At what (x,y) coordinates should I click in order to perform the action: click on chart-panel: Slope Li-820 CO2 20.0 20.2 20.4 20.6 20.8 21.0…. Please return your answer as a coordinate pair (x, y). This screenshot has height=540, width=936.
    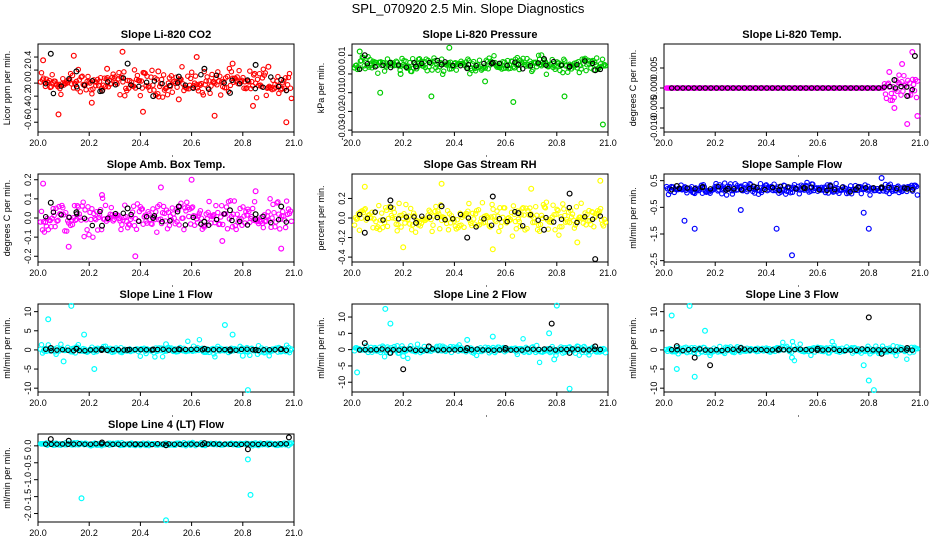
    Looking at the image, I should click on (152, 93).